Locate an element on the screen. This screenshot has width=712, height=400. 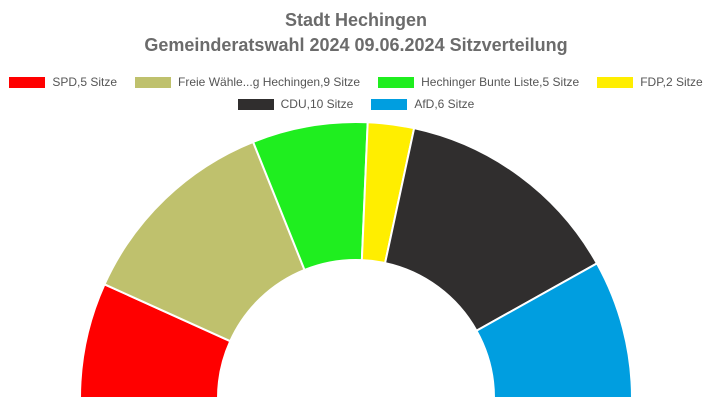
legend-label: AfD,6 Sitze is located at coordinates (444, 104).